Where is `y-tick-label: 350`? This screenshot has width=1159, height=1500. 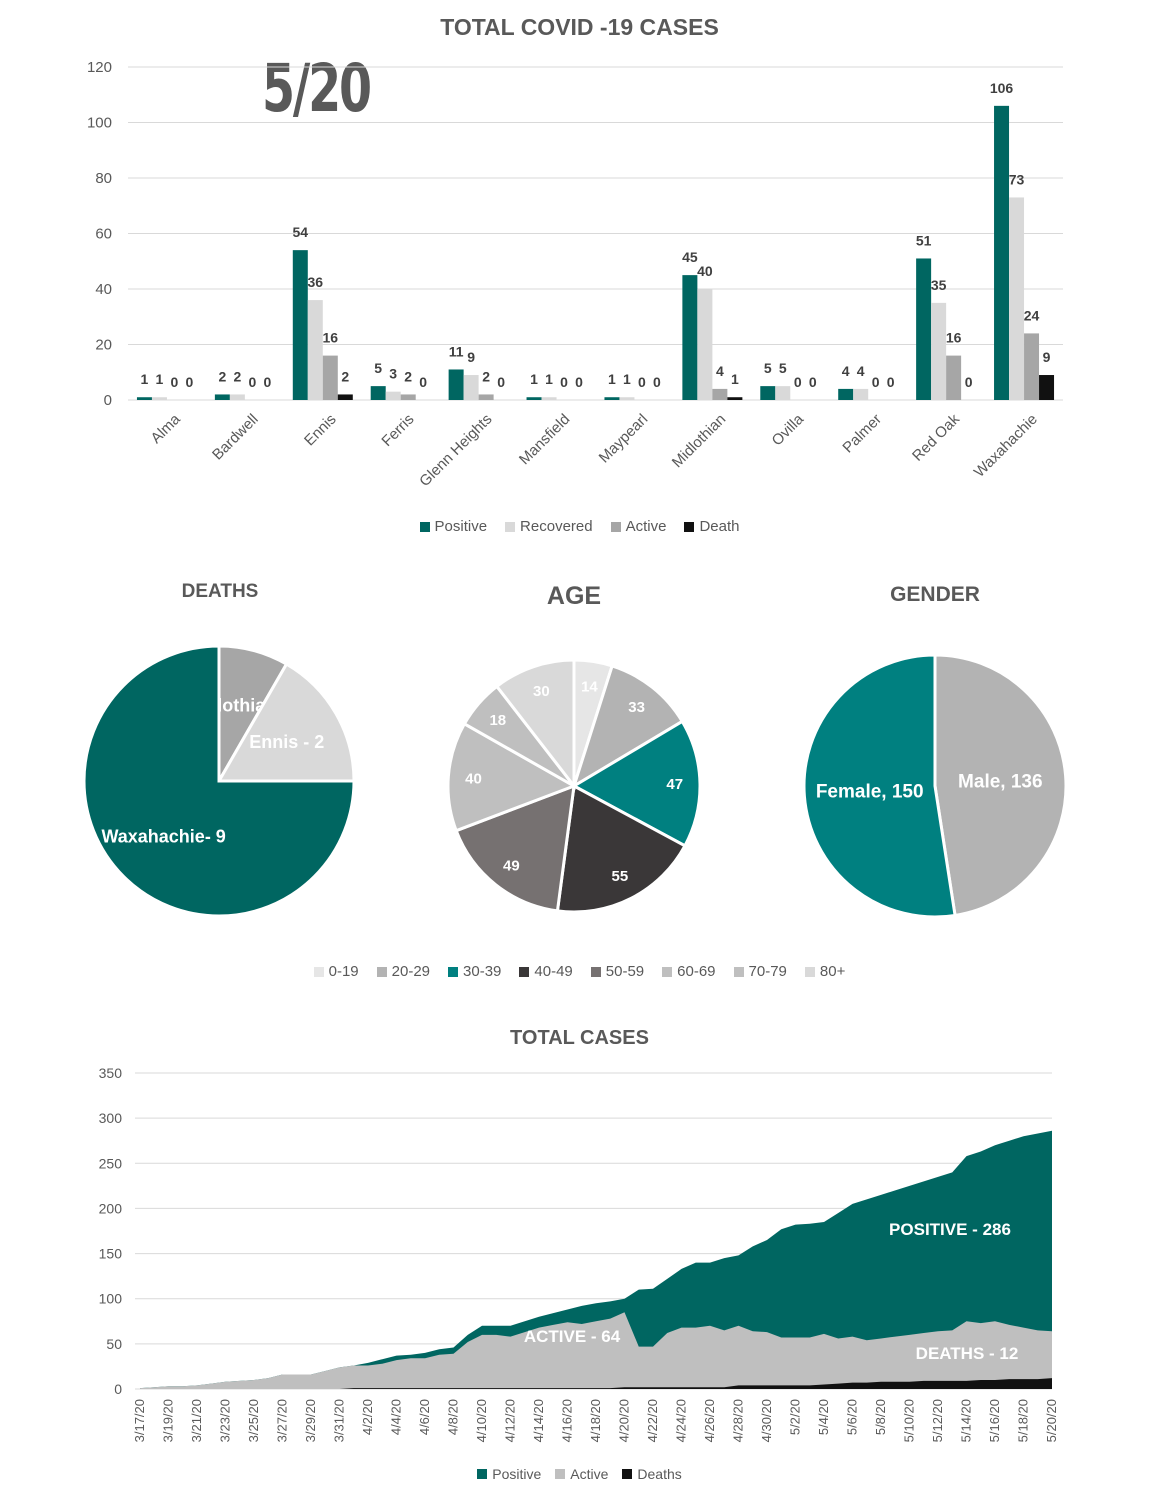
y-tick-label: 350 is located at coordinates (111, 1073).